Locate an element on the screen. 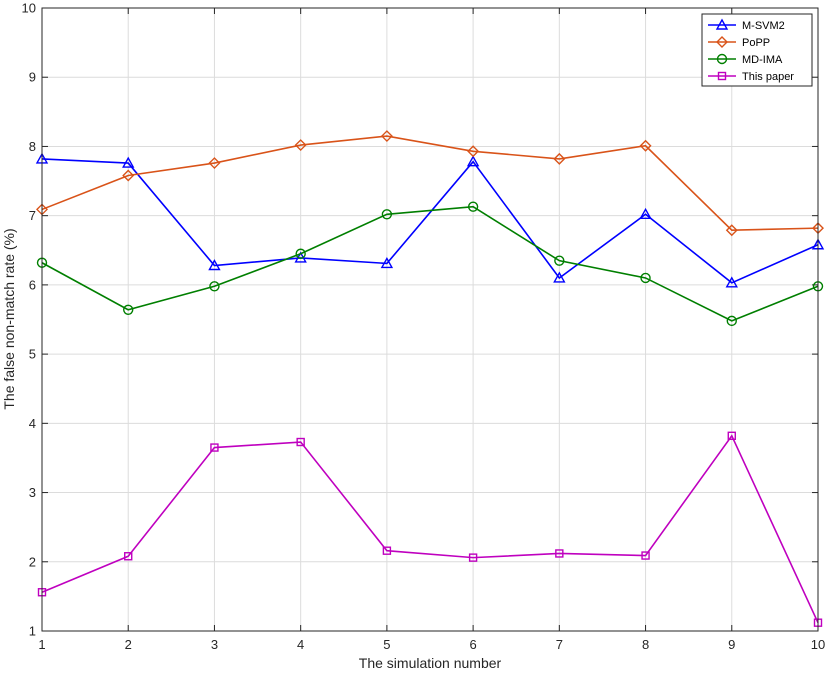 This screenshot has height=673, width=829. legend-marker-m-svm2 is located at coordinates (722, 24).